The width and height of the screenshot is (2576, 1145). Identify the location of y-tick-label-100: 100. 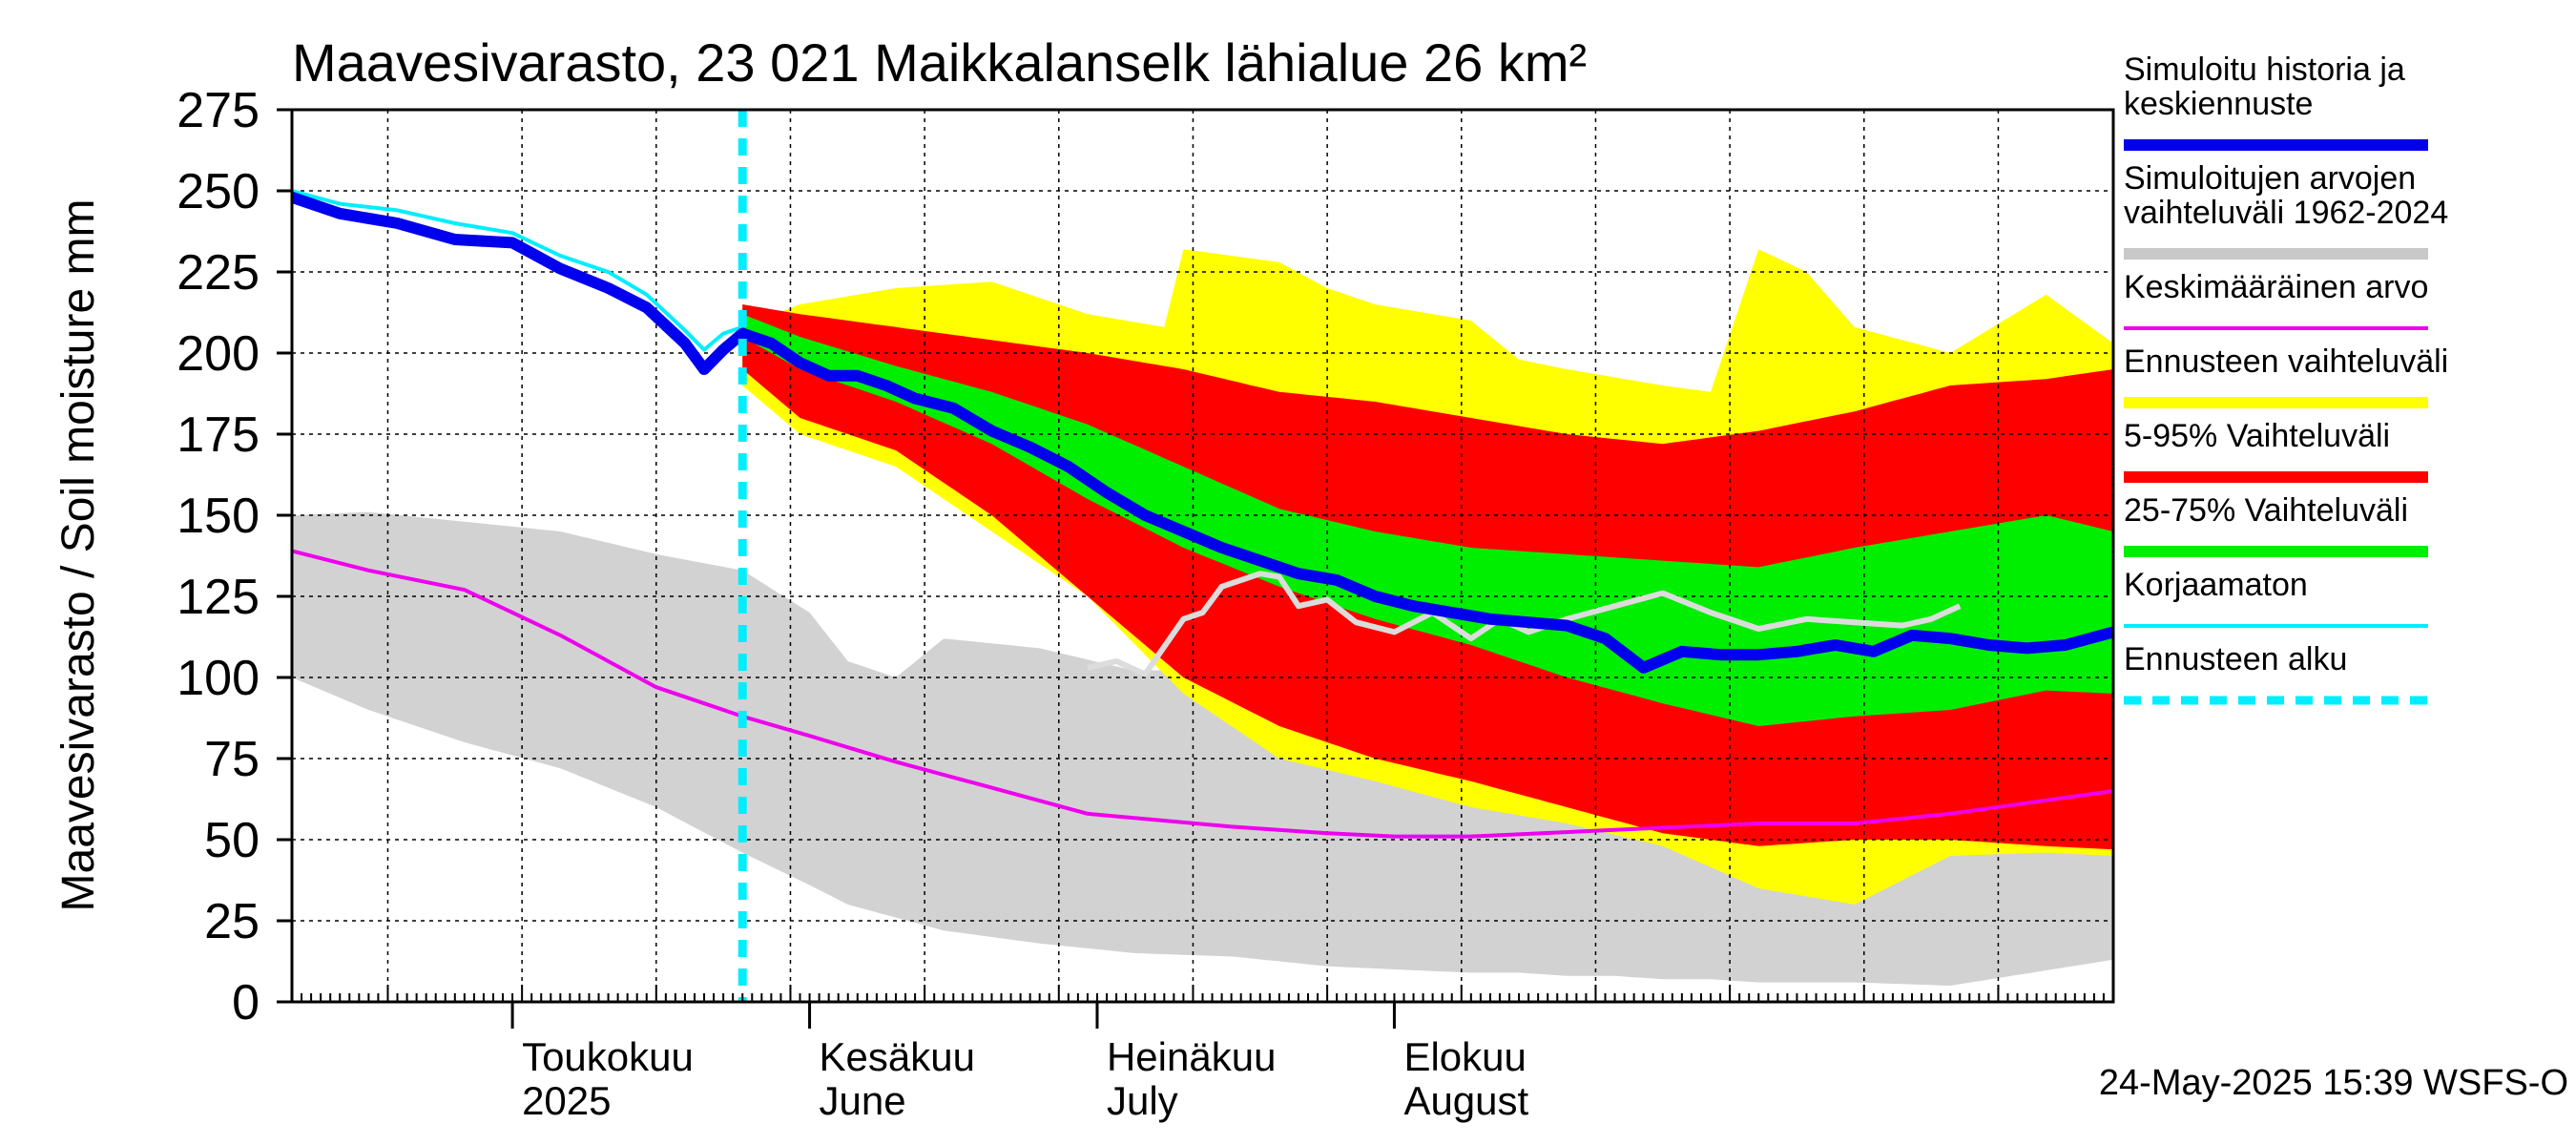
(218, 678).